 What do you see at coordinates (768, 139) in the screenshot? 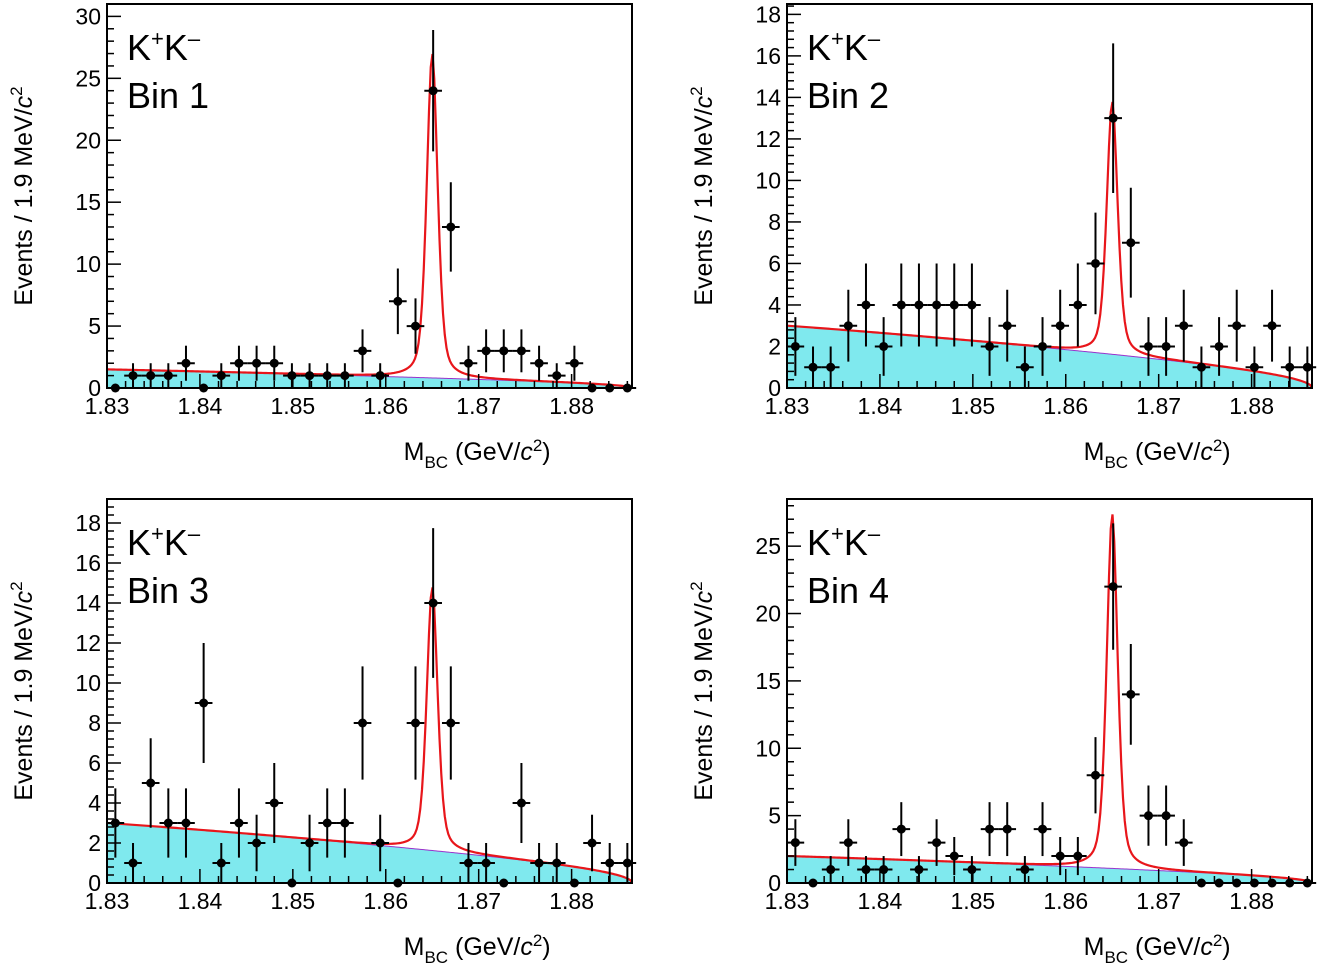
I see `y-tick-label: 12` at bounding box center [768, 139].